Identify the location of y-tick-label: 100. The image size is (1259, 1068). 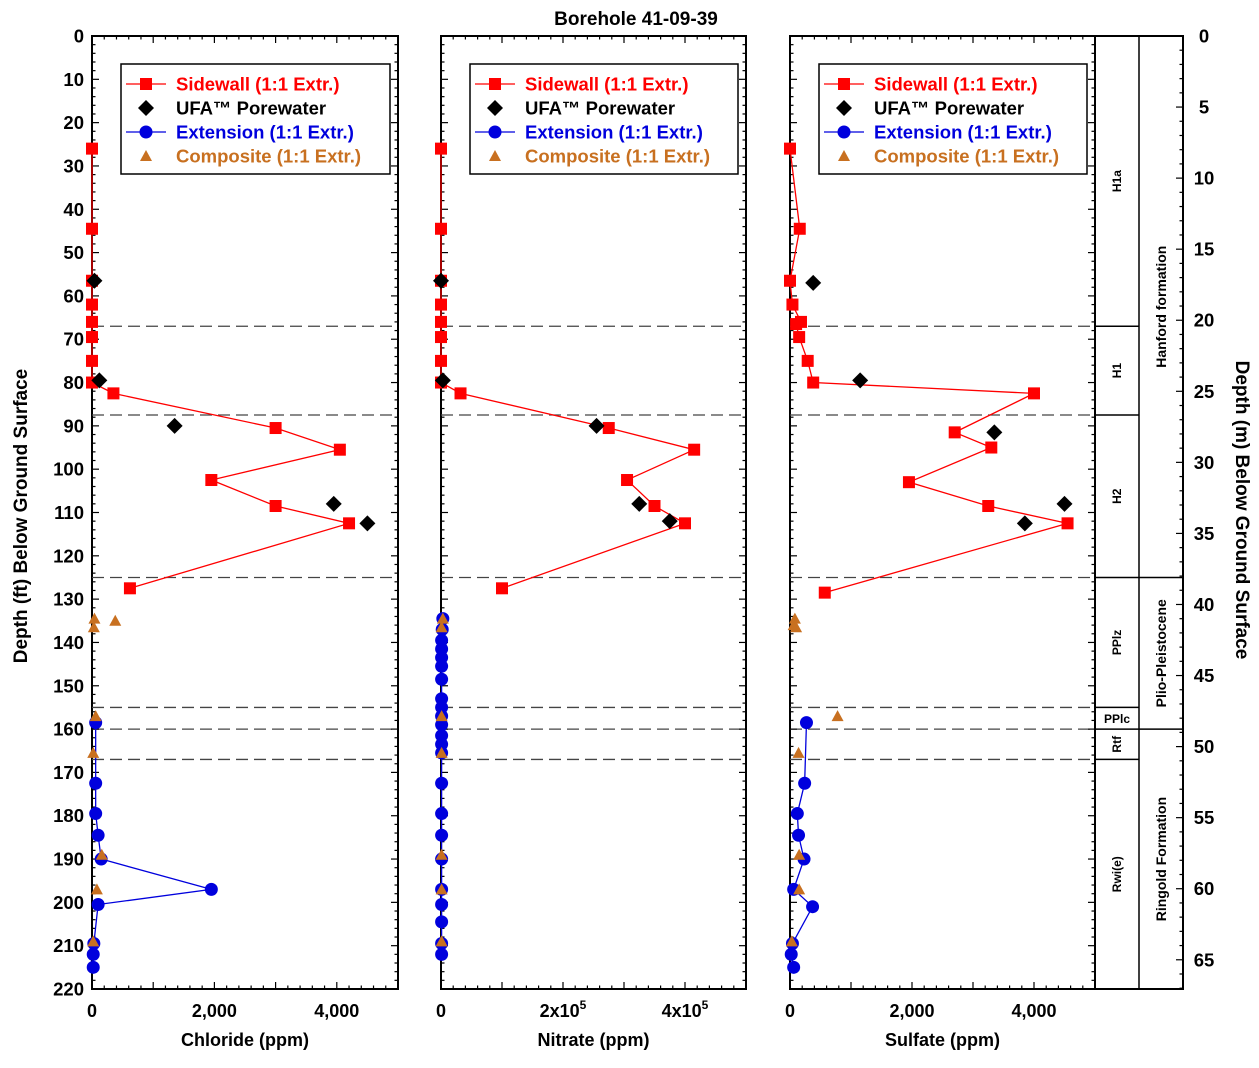
(68, 469).